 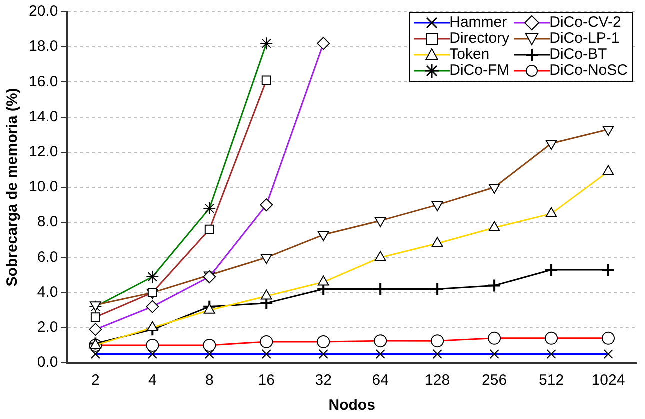 What do you see at coordinates (43, 152) in the screenshot?
I see `y-tick-label: 12.0` at bounding box center [43, 152].